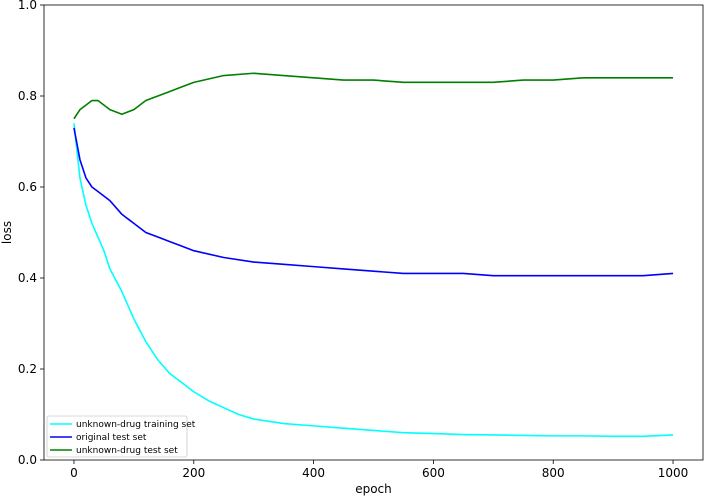 This screenshot has height=497, width=705. Describe the element at coordinates (553, 473) in the screenshot. I see `x-tick-label: 800` at that location.